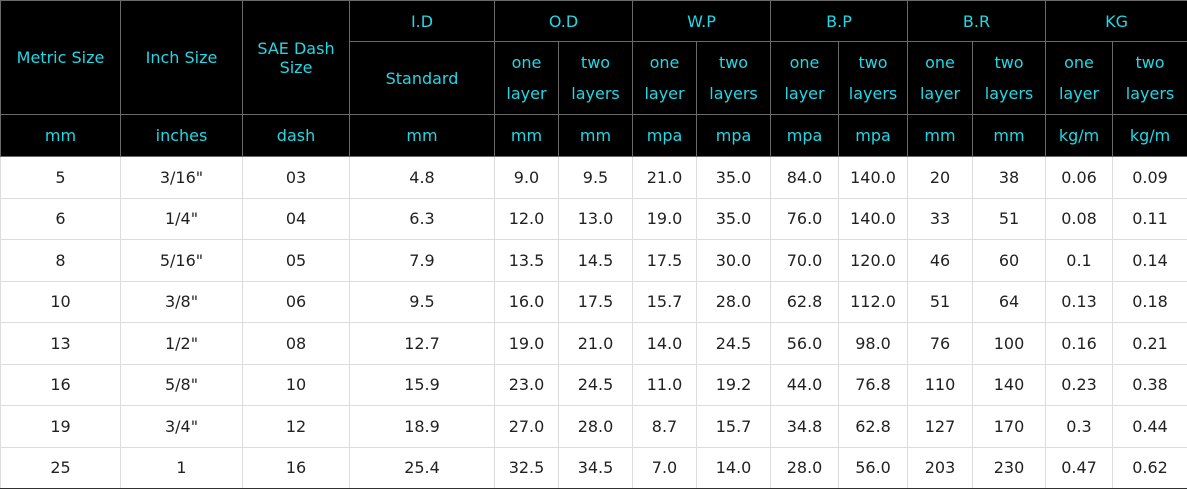 The height and width of the screenshot is (490, 1187). I want to click on table-cell: 0.11, so click(1149, 218).